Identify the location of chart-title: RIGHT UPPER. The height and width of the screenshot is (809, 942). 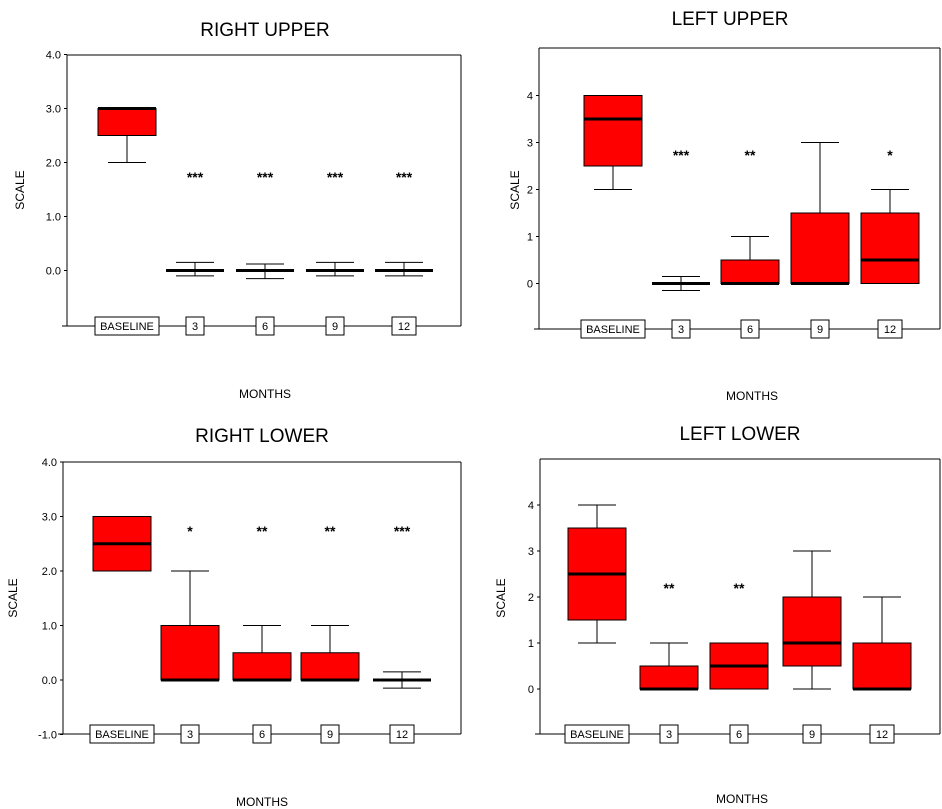
(265, 30).